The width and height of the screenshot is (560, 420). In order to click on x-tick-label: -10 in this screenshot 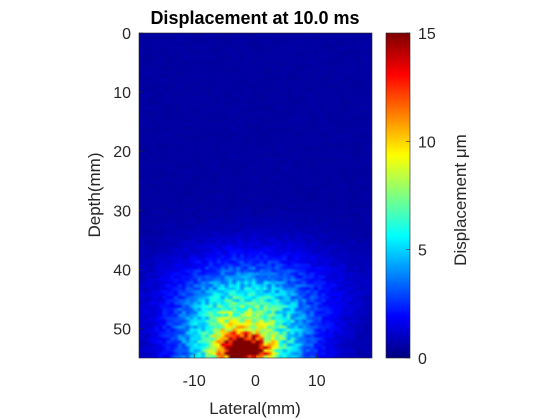, I will do `click(194, 381)`.